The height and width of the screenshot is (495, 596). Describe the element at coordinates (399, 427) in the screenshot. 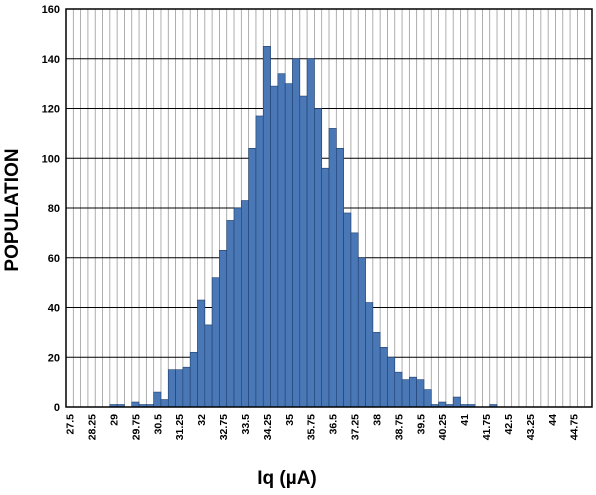

I see `x-tick-label: 38.75` at that location.